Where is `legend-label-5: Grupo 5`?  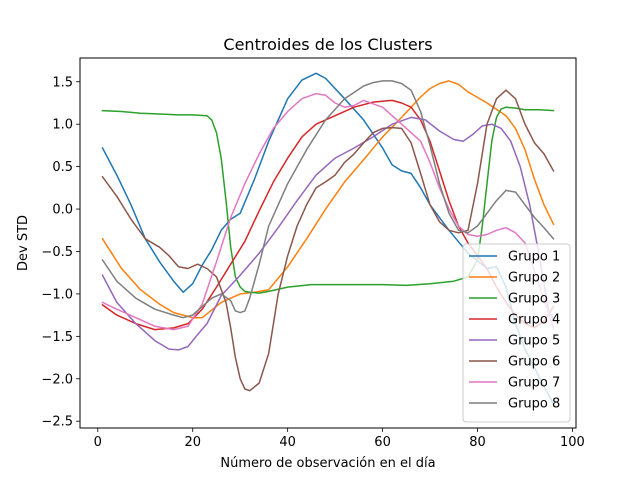 legend-label-5: Grupo 5 is located at coordinates (534, 341).